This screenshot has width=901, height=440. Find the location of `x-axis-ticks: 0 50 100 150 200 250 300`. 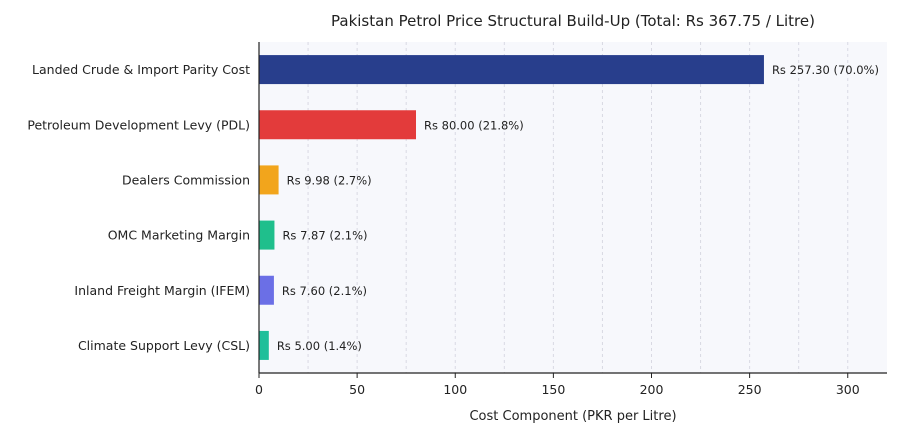

x-axis-ticks: 0 50 100 150 200 250 300 is located at coordinates (557, 385).